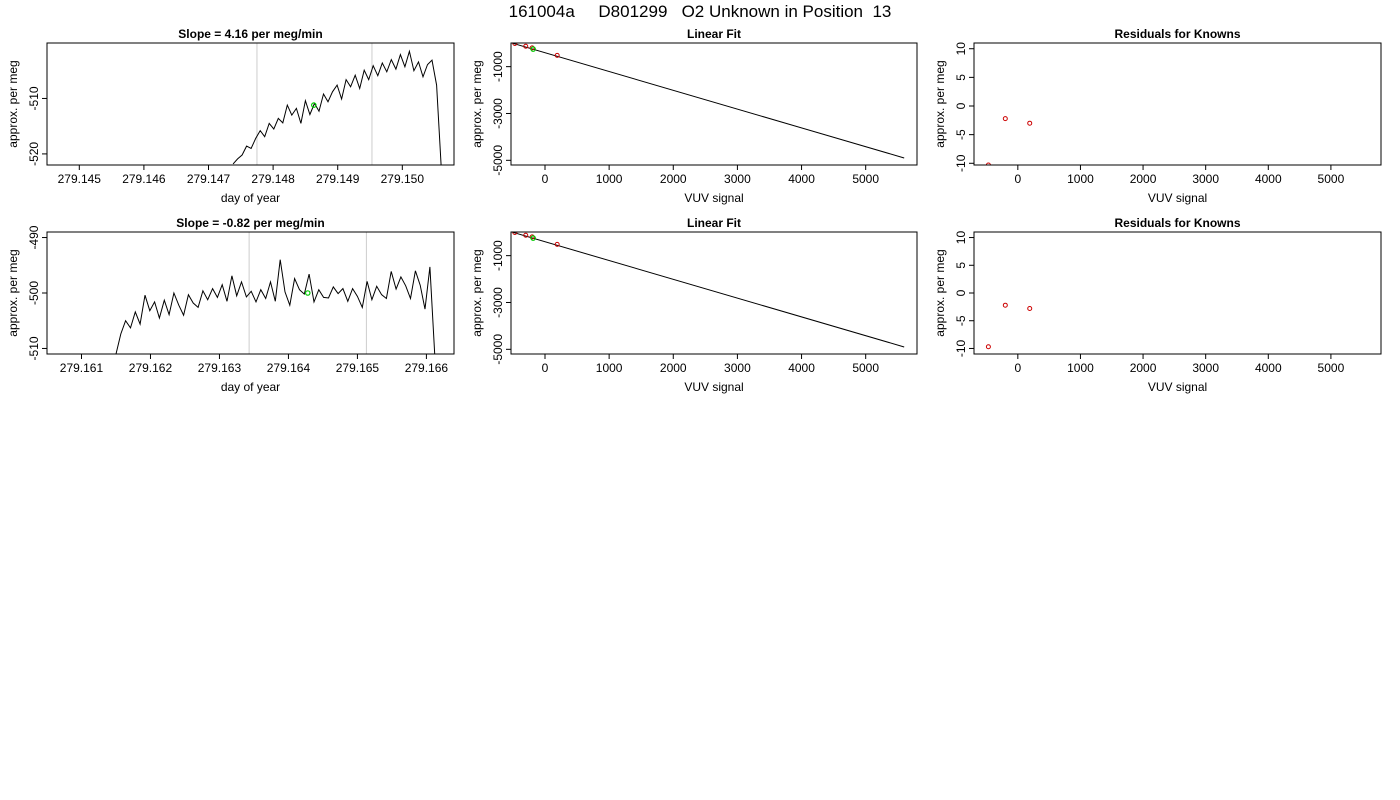 This screenshot has width=1400, height=800. Describe the element at coordinates (250, 223) in the screenshot. I see `panel-title: Slope = -0.82 per meg/min` at that location.